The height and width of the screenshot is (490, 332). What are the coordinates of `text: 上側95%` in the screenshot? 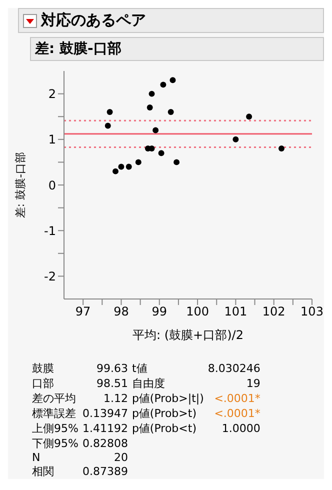 It's located at (56, 428).